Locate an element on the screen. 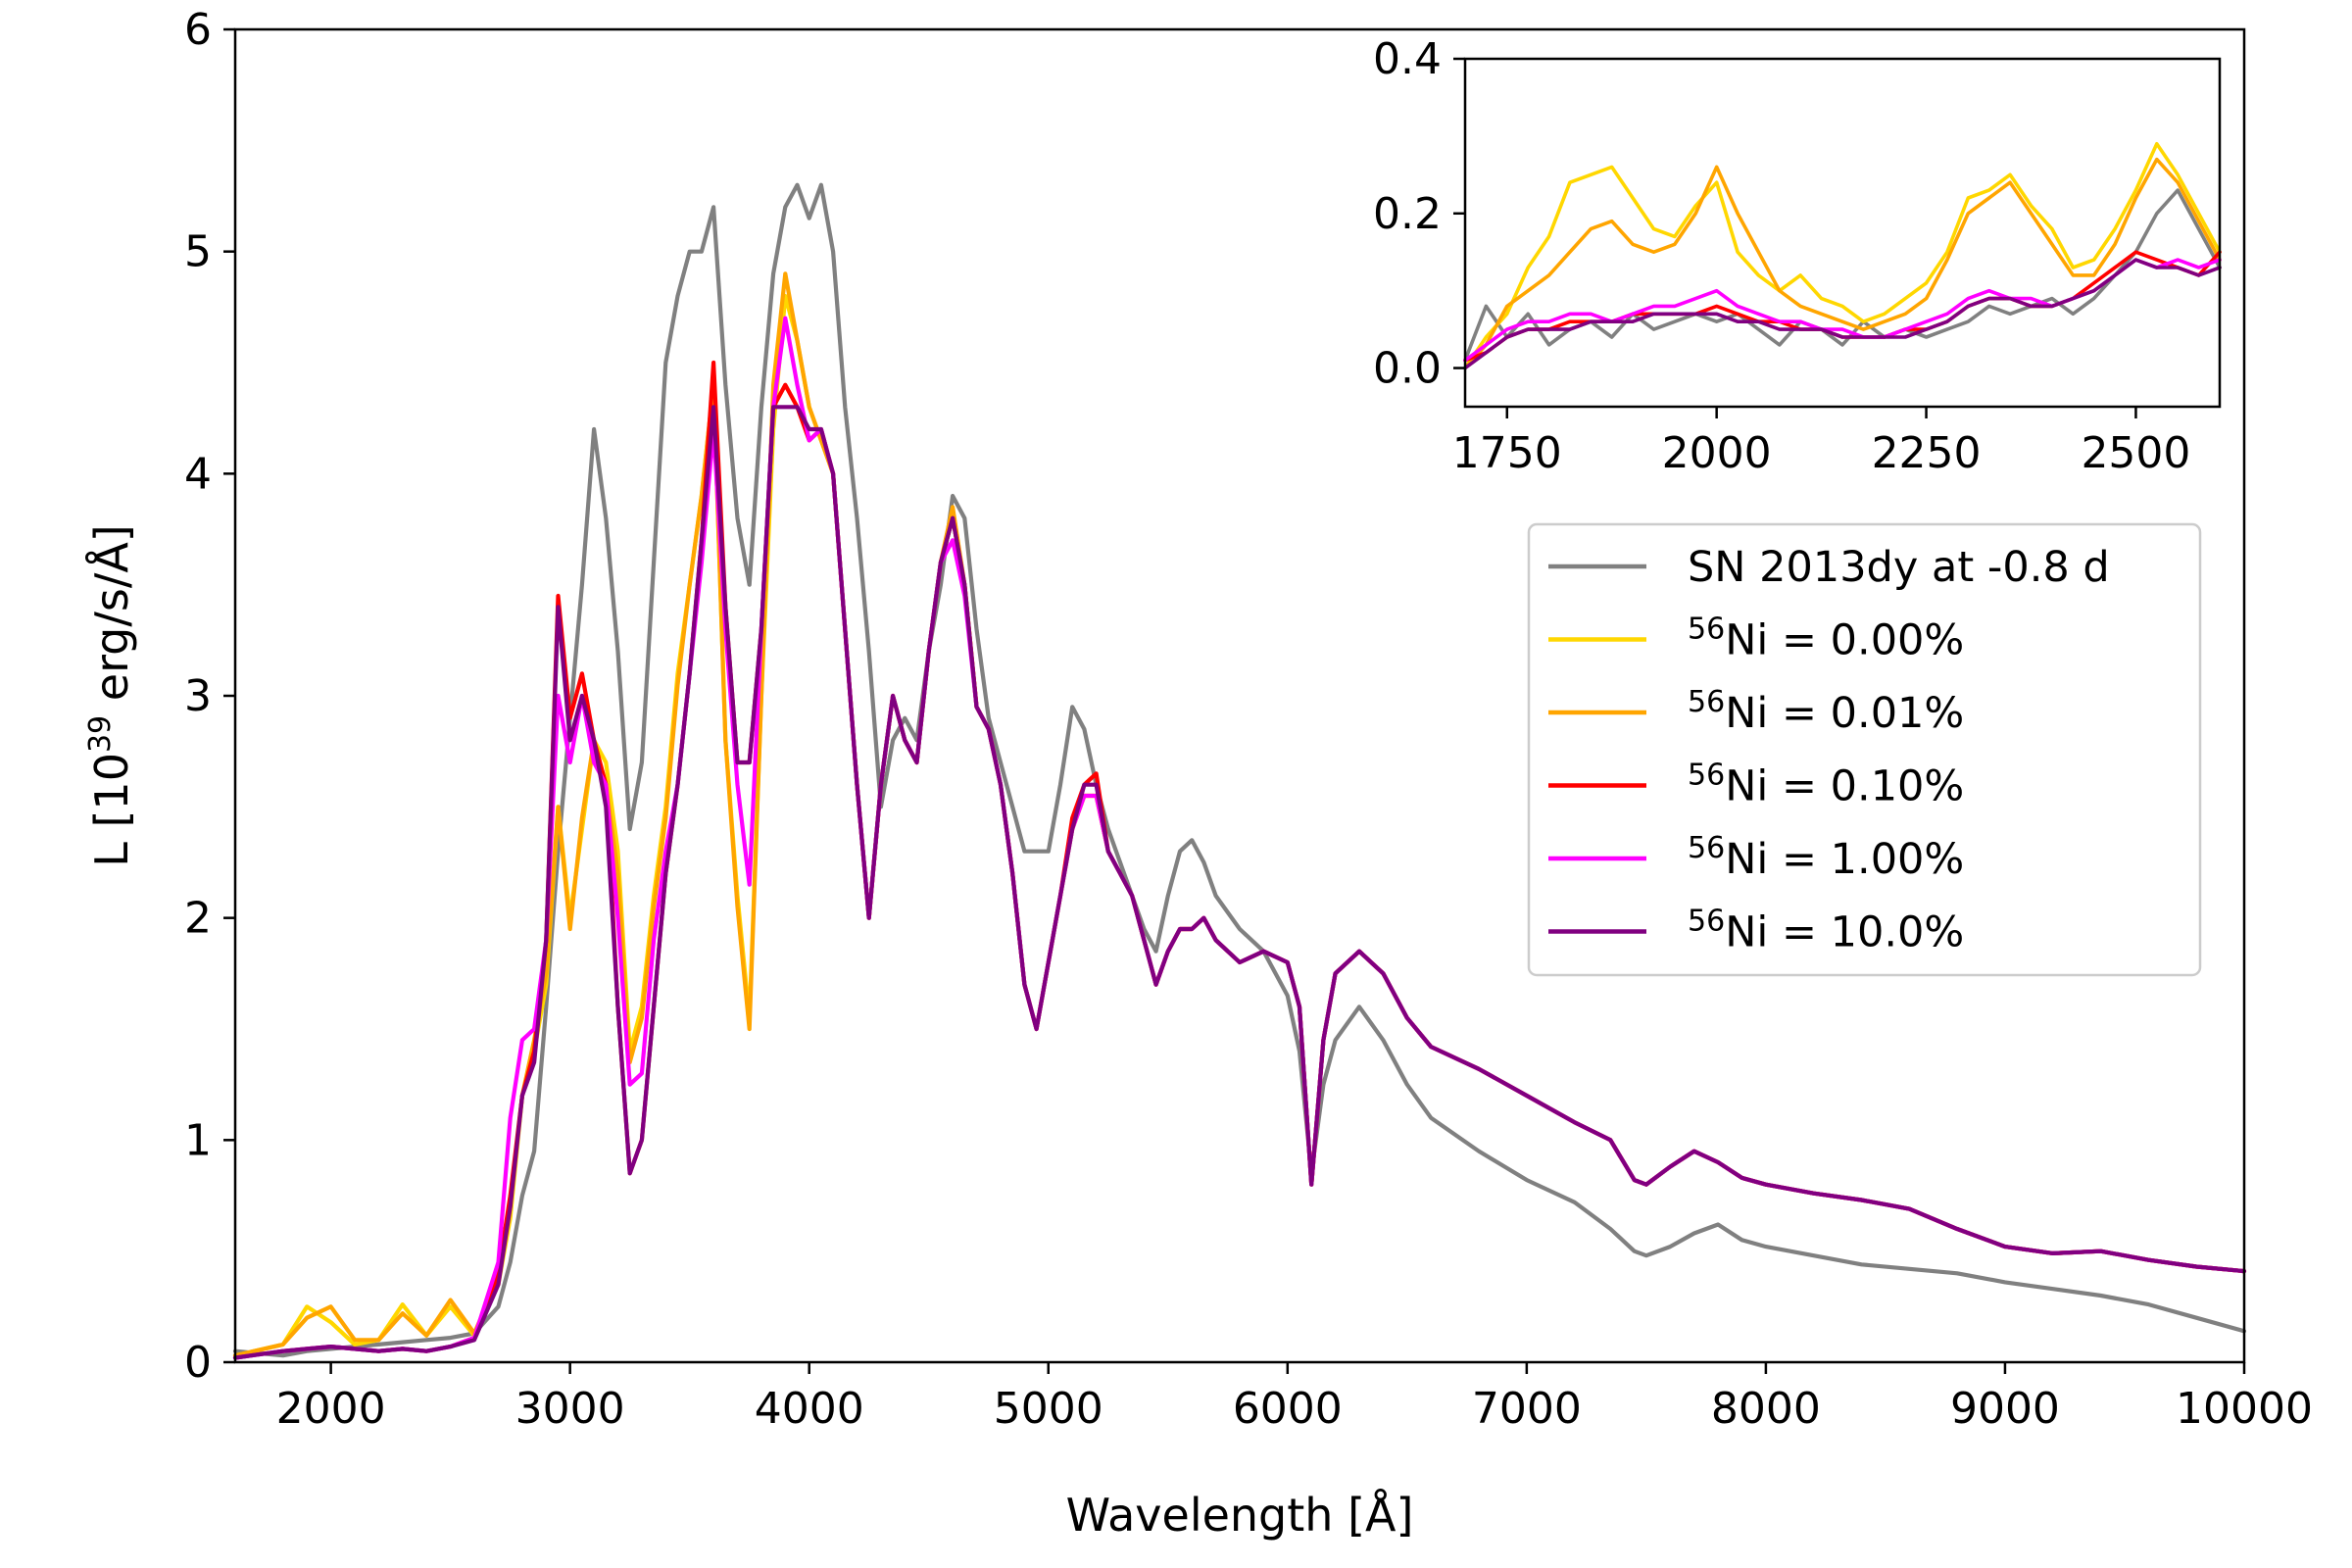 This screenshot has height=1568, width=2352. y-axis-title-suffix: erg/s/Å] is located at coordinates (111, 619).